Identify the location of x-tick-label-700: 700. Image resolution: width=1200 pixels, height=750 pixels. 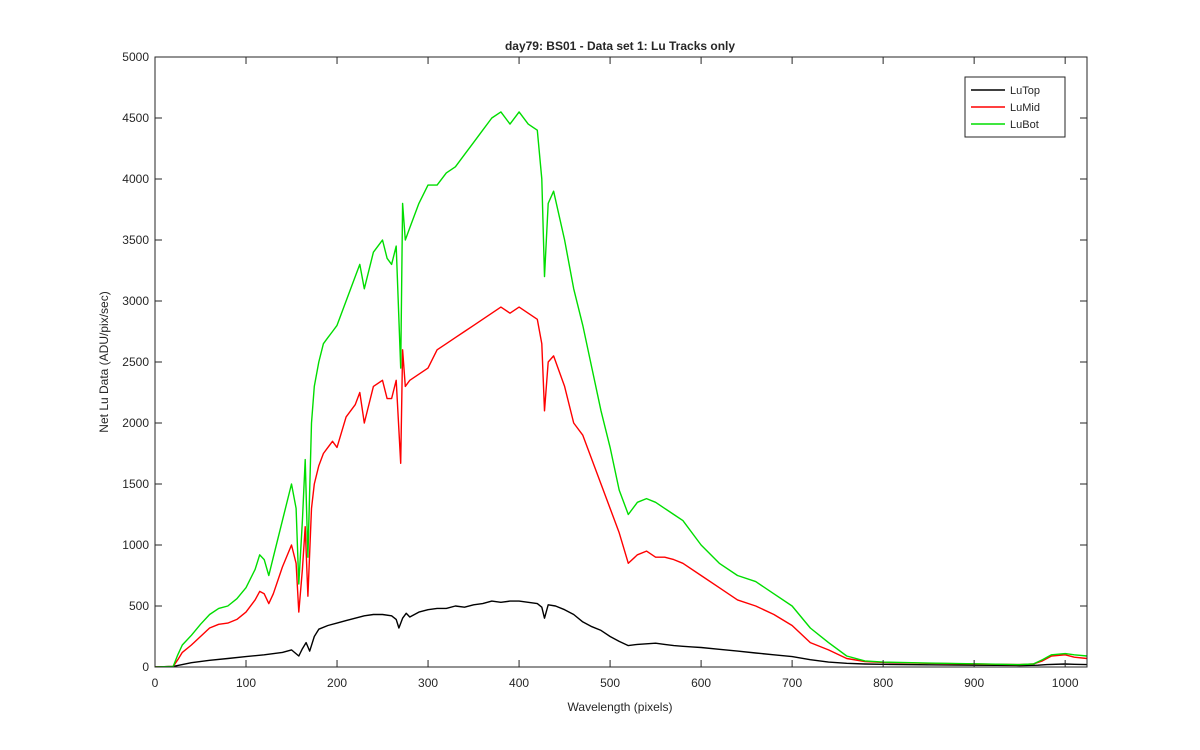
(792, 683).